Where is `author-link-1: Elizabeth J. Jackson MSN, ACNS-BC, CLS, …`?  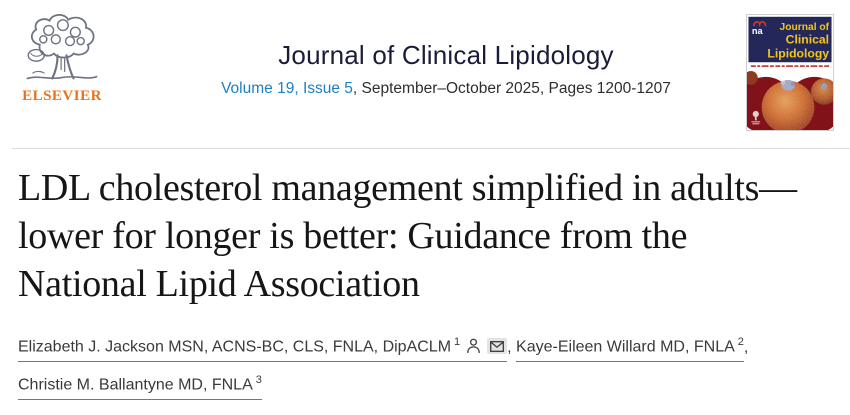
author-link-1: Elizabeth J. Jackson MSN, ACNS-BC, CLS, … is located at coordinates (263, 349).